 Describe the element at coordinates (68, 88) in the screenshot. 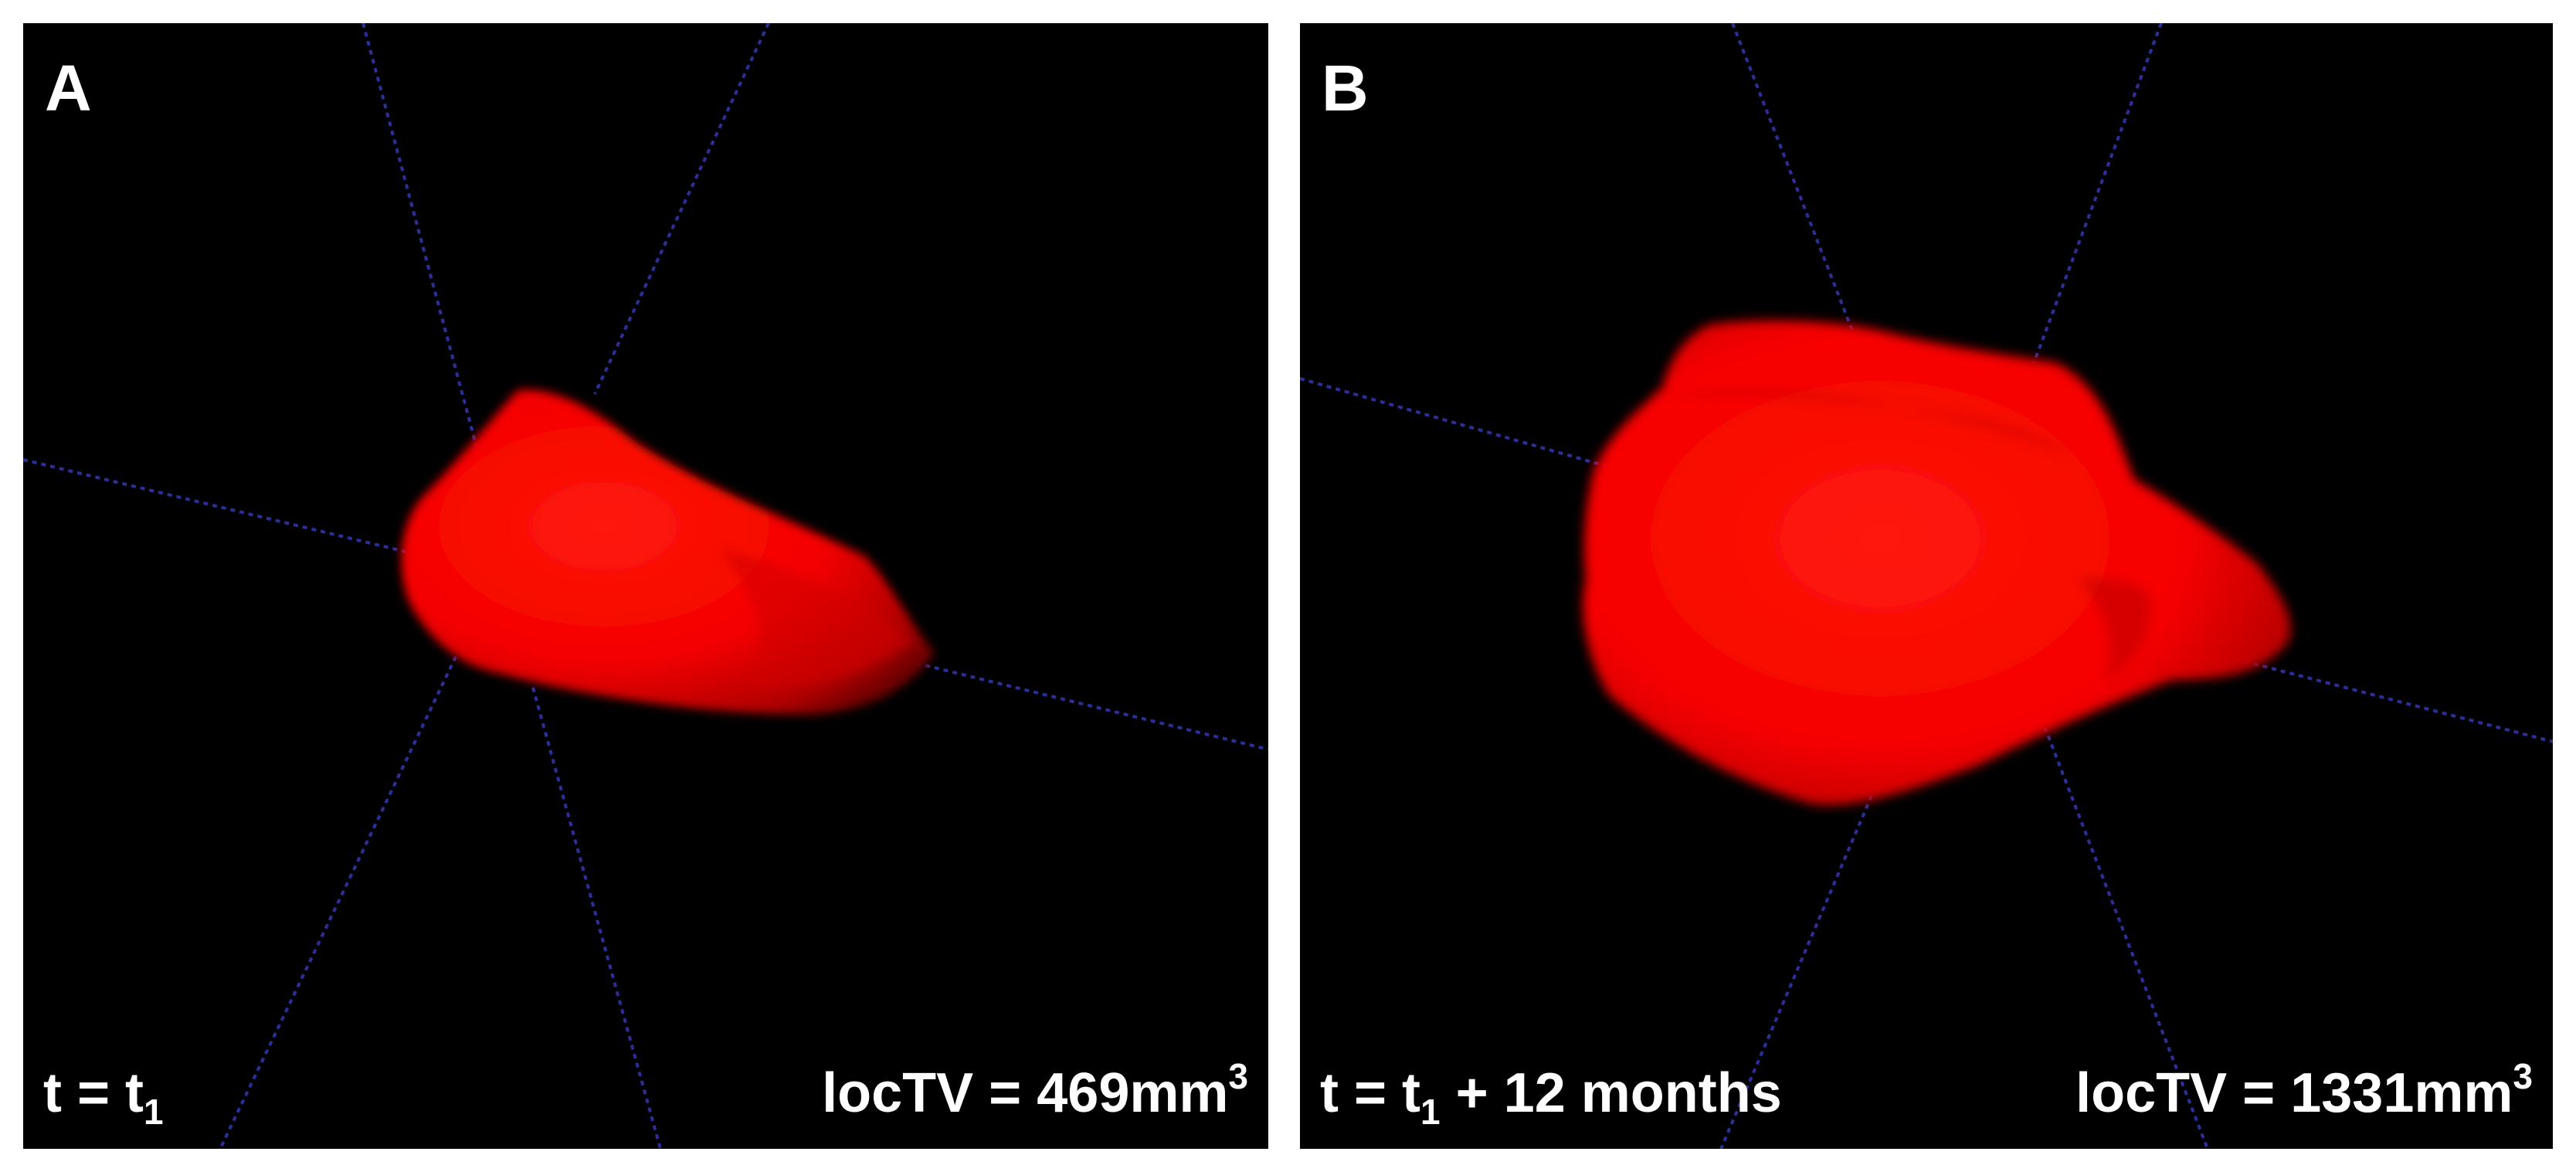

I see `panel-a-letter: A` at that location.